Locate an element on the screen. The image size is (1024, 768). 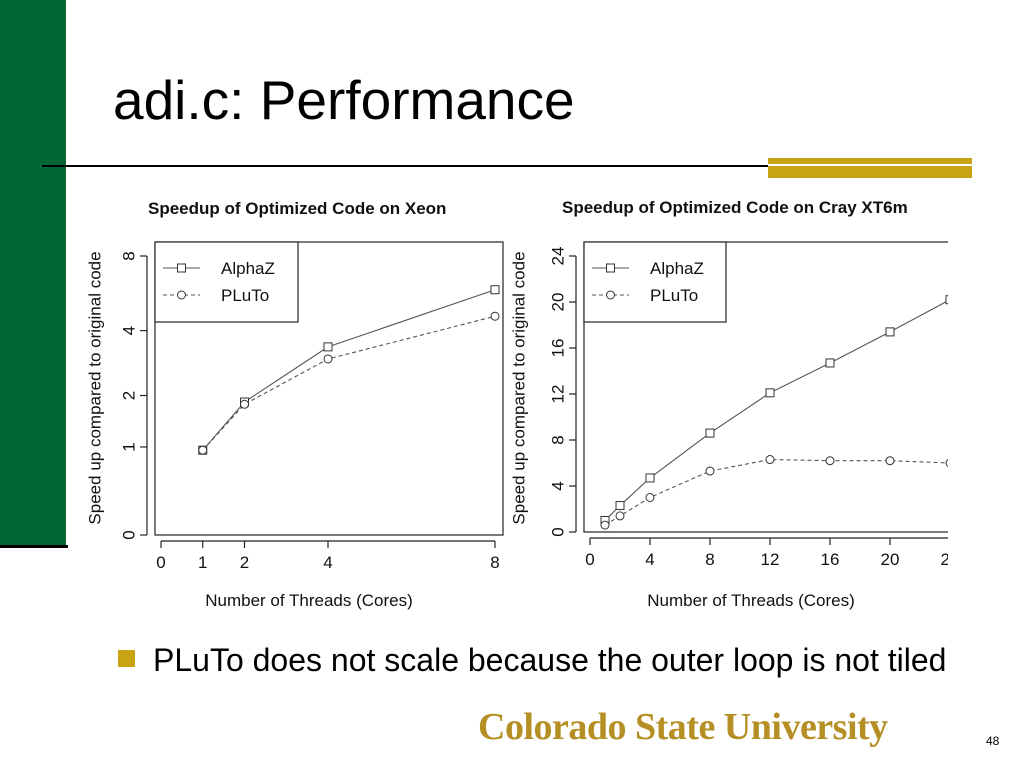
chart-1-x-tick-label: 1 is located at coordinates (202, 562).